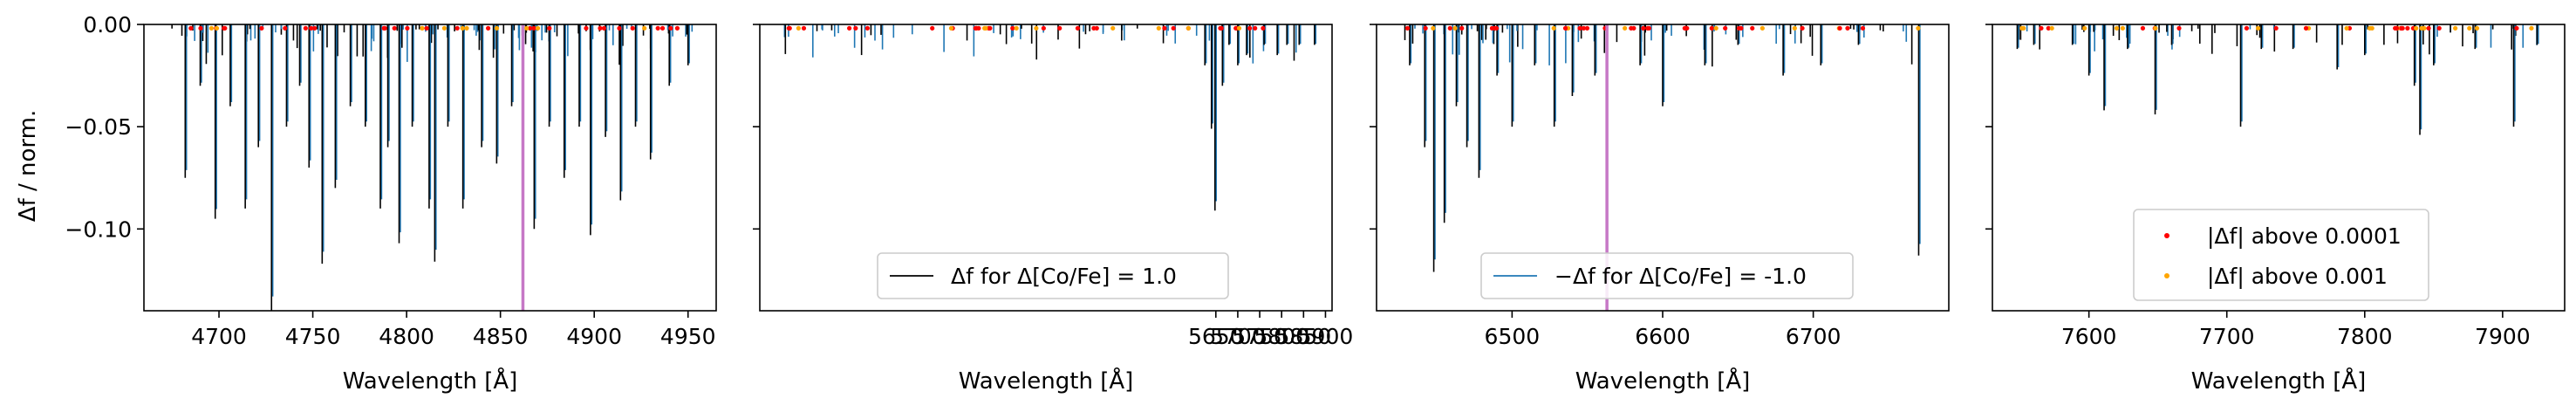 The width and height of the screenshot is (2576, 412). I want to click on x-tick-label: 4900, so click(594, 336).